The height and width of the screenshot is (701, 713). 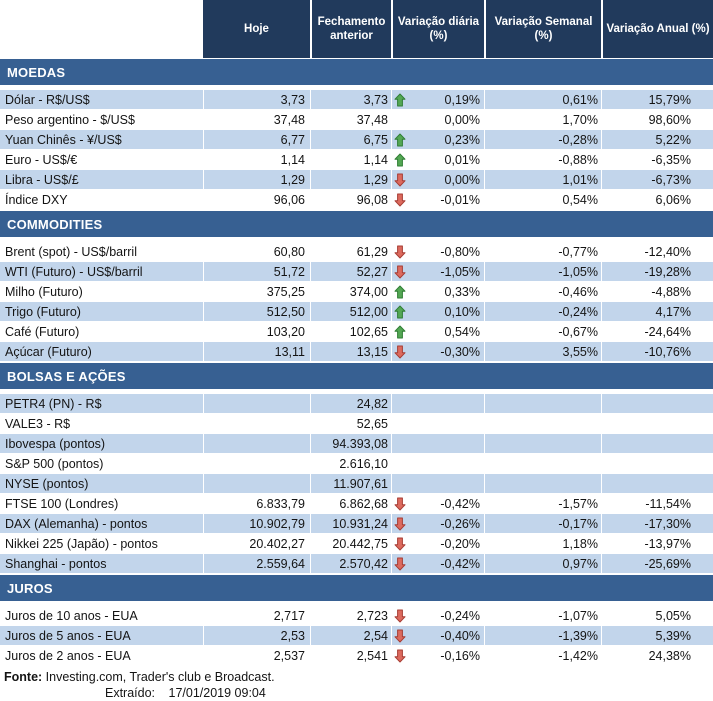 I want to click on annual-variation-value-text: -12,40%, so click(x=667, y=251).